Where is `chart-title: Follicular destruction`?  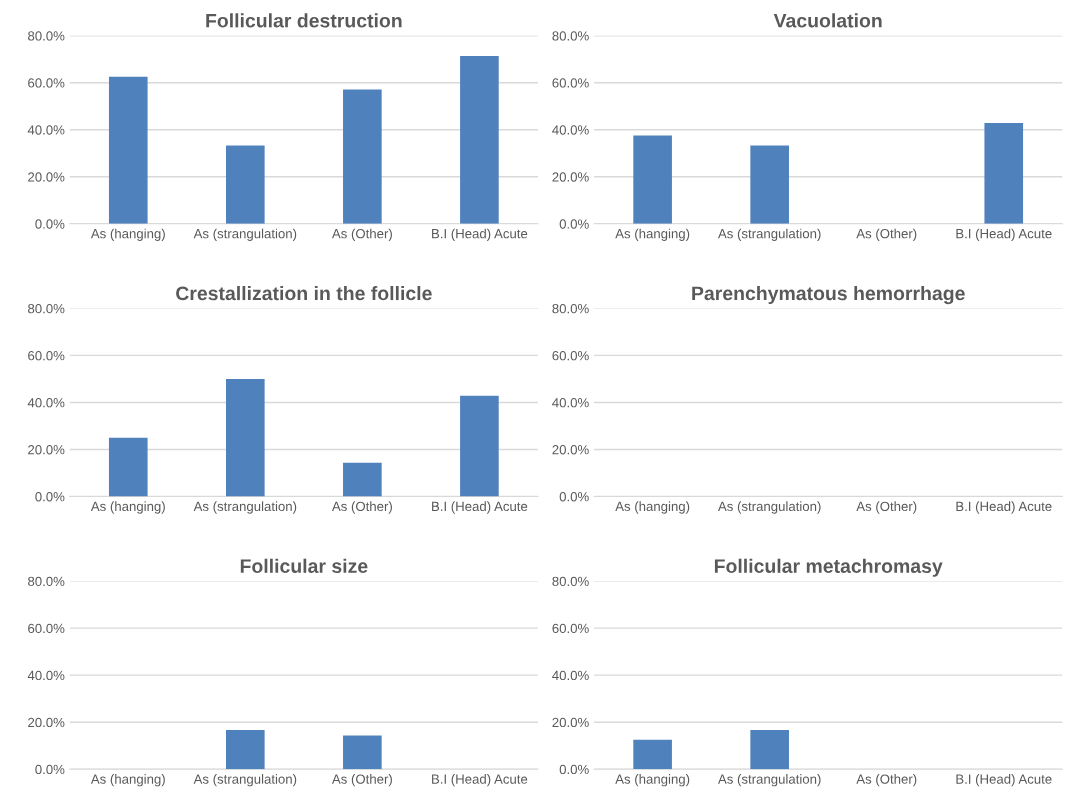
chart-title: Follicular destruction is located at coordinates (304, 20).